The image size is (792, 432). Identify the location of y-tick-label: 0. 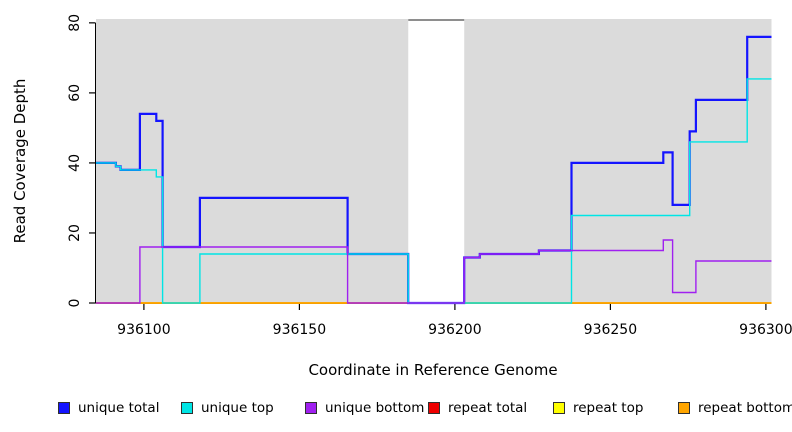
(75, 303).